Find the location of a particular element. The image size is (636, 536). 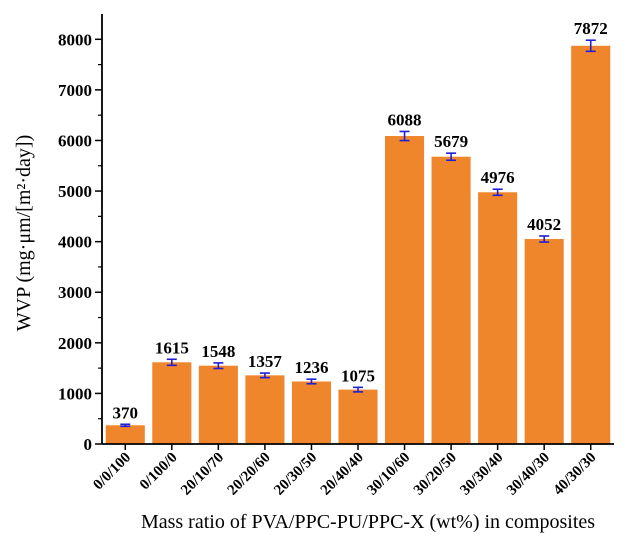

y-axis-title: WVP (mg·μm/[m²·day]) is located at coordinates (24, 233).